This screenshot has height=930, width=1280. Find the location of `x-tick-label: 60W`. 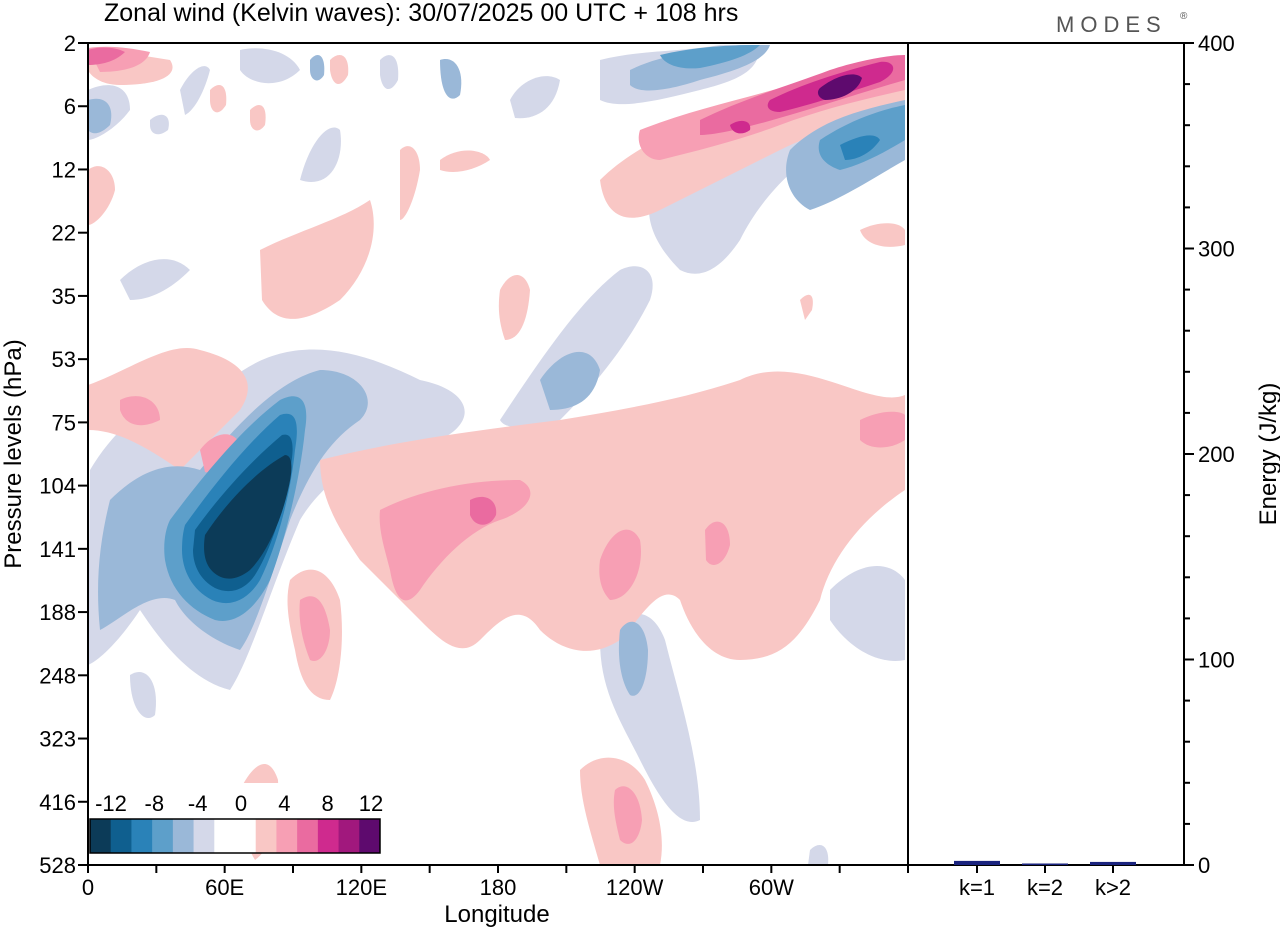

x-tick-label: 60W is located at coordinates (771, 887).